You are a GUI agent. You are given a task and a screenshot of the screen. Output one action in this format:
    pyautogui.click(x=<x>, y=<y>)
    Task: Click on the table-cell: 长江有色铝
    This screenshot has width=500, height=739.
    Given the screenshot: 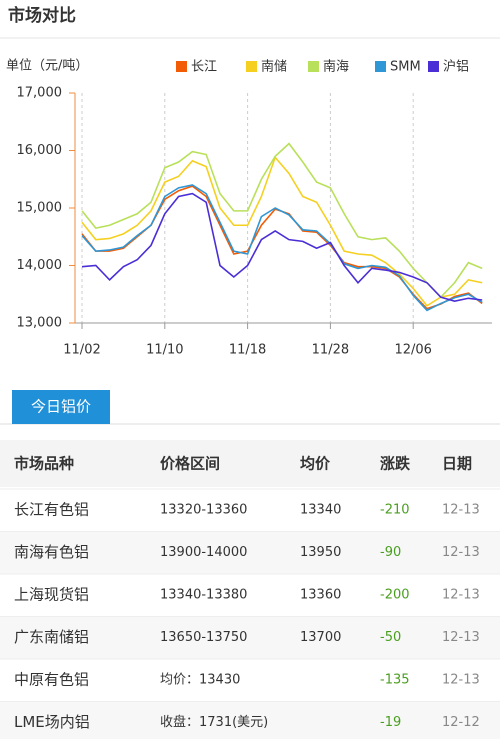 What is the action you would take?
    pyautogui.click(x=51, y=510)
    